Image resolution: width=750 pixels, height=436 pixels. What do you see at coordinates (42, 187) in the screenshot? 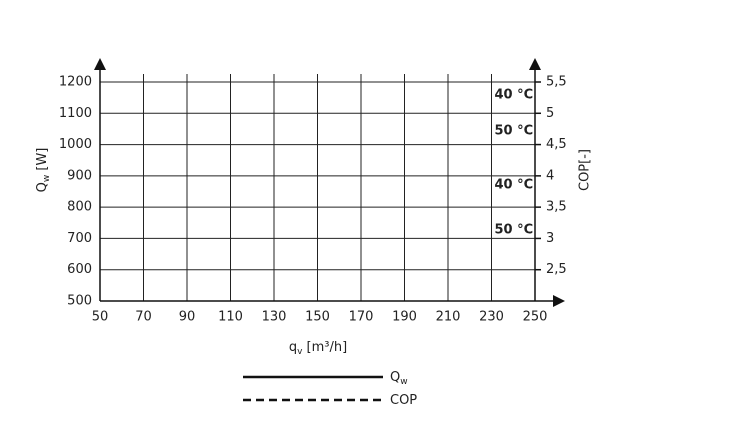
I see `label-main: Q` at bounding box center [42, 187].